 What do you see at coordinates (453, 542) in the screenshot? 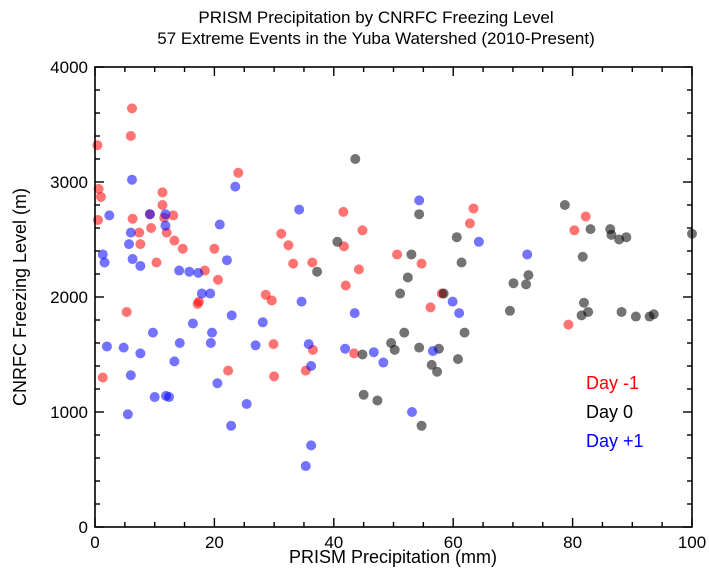
I see `x-tick-label: 60` at bounding box center [453, 542].